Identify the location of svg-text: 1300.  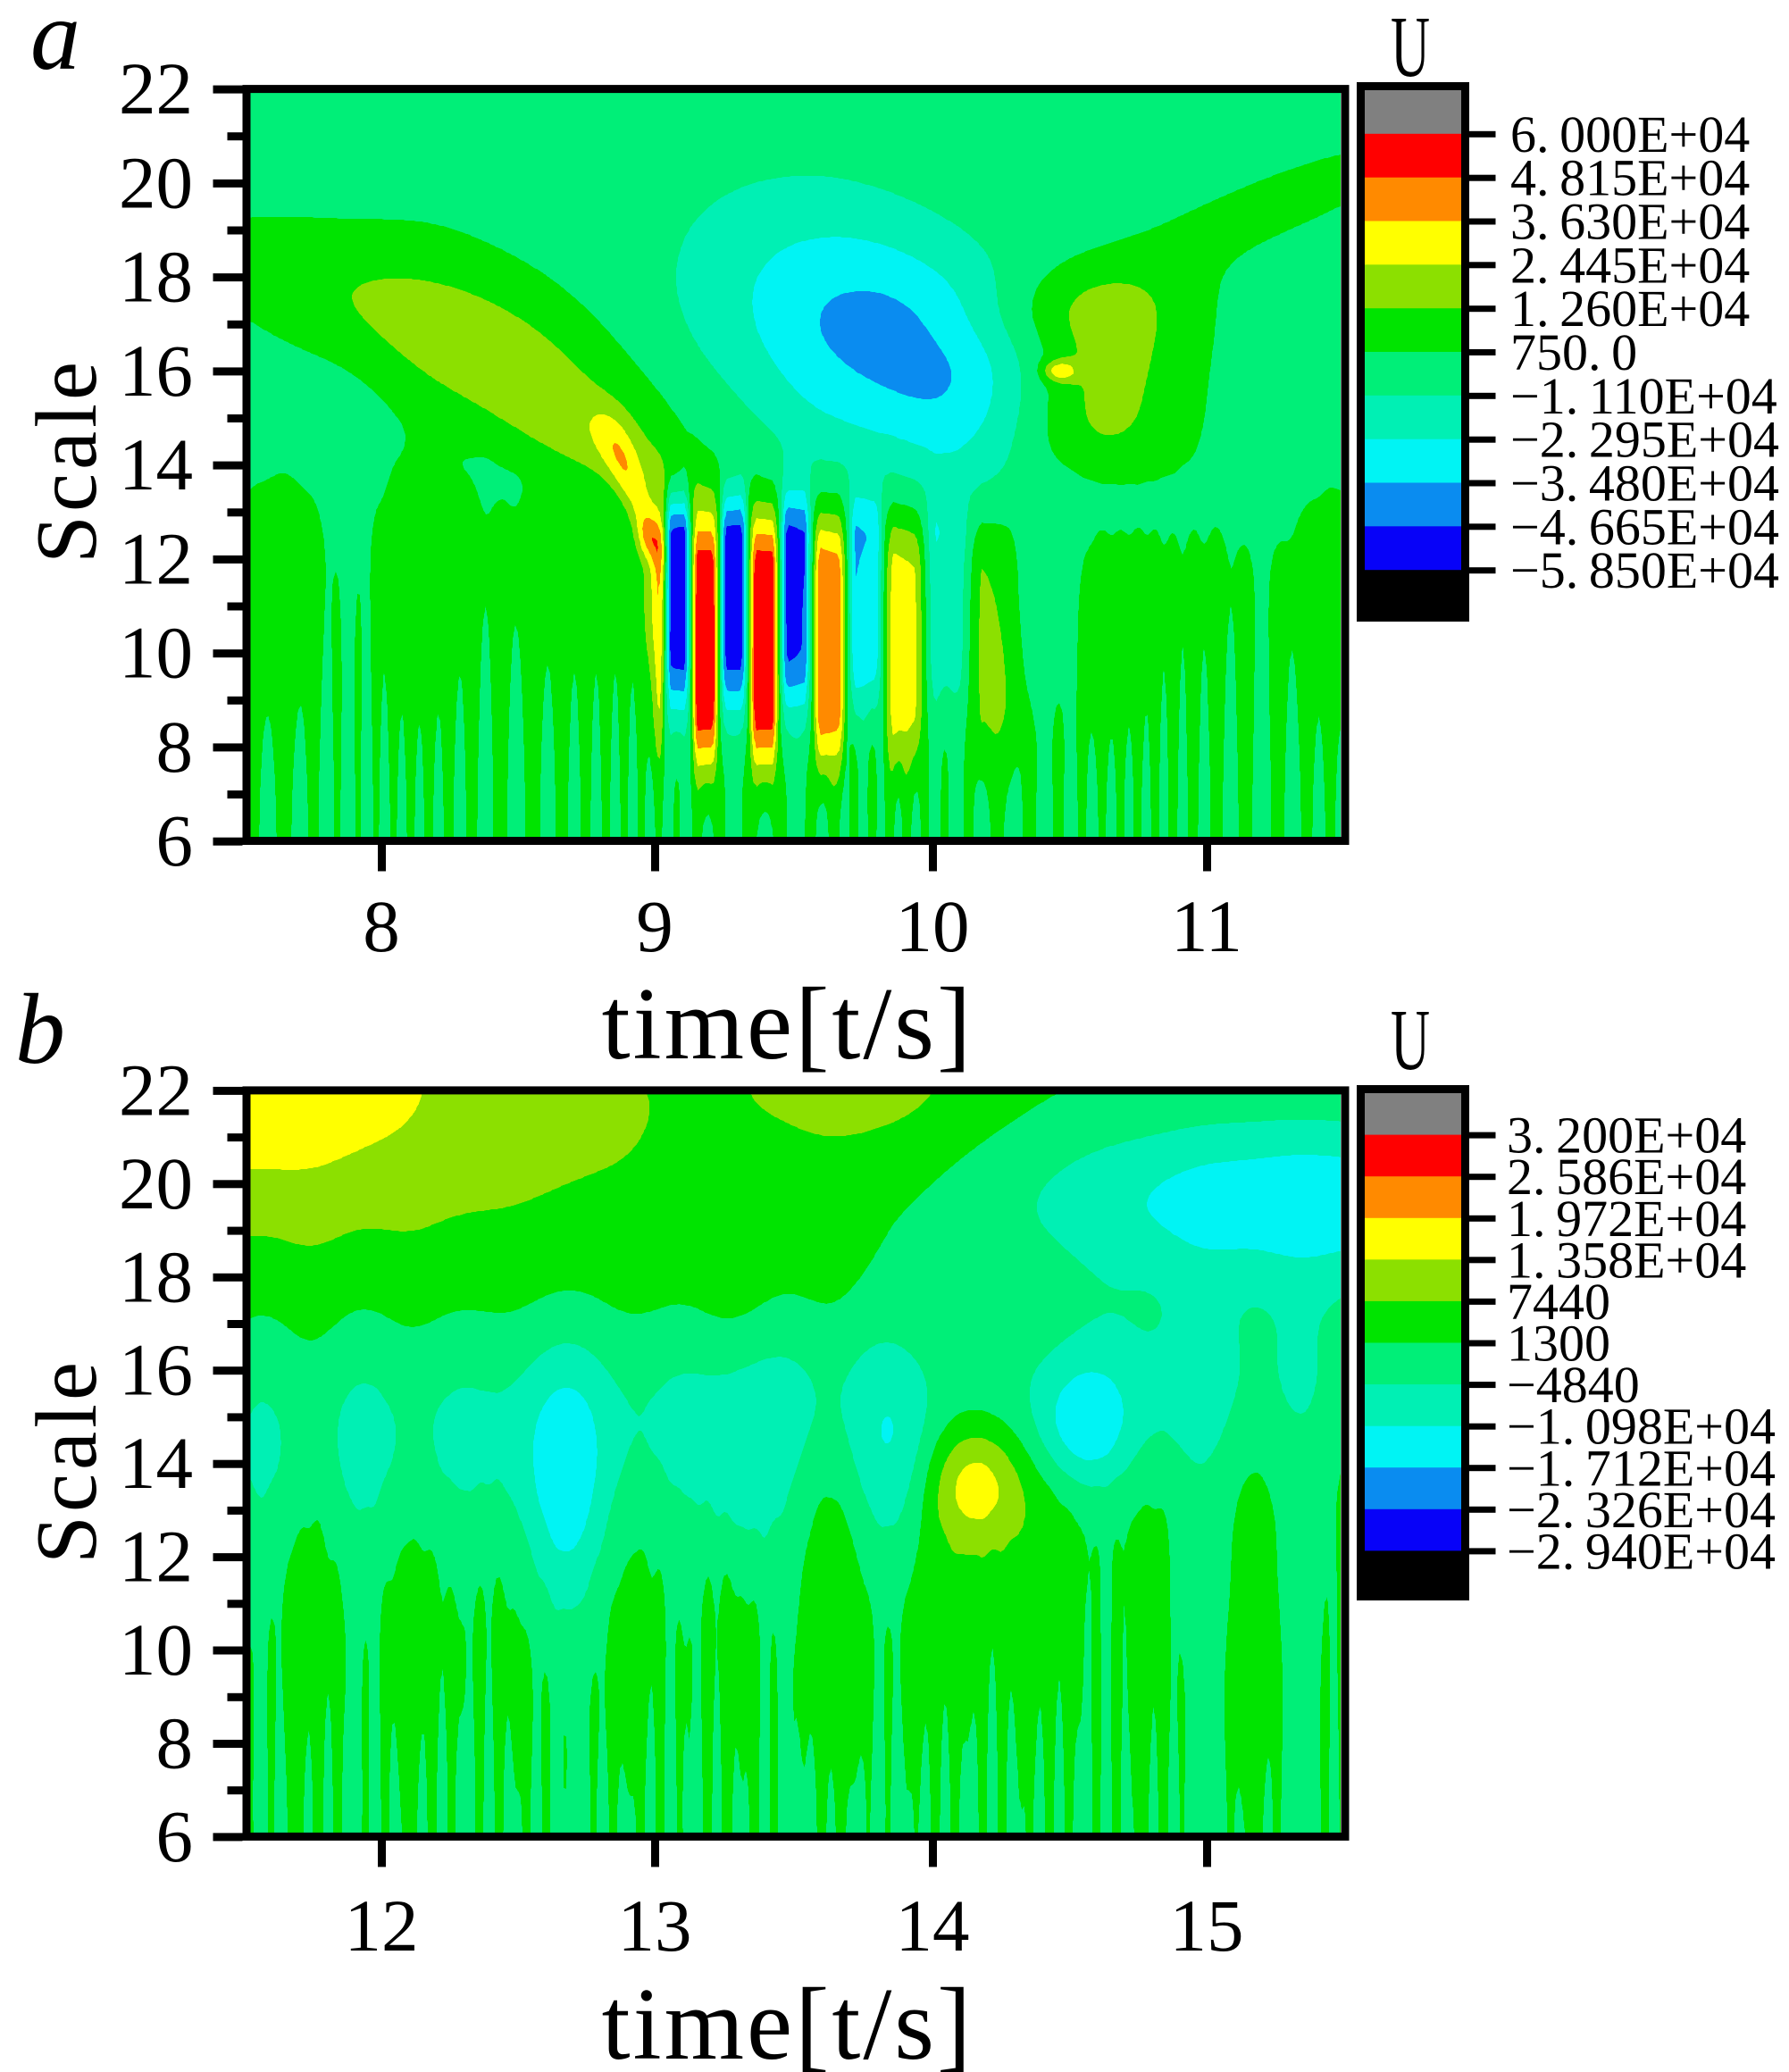
(1558, 1344).